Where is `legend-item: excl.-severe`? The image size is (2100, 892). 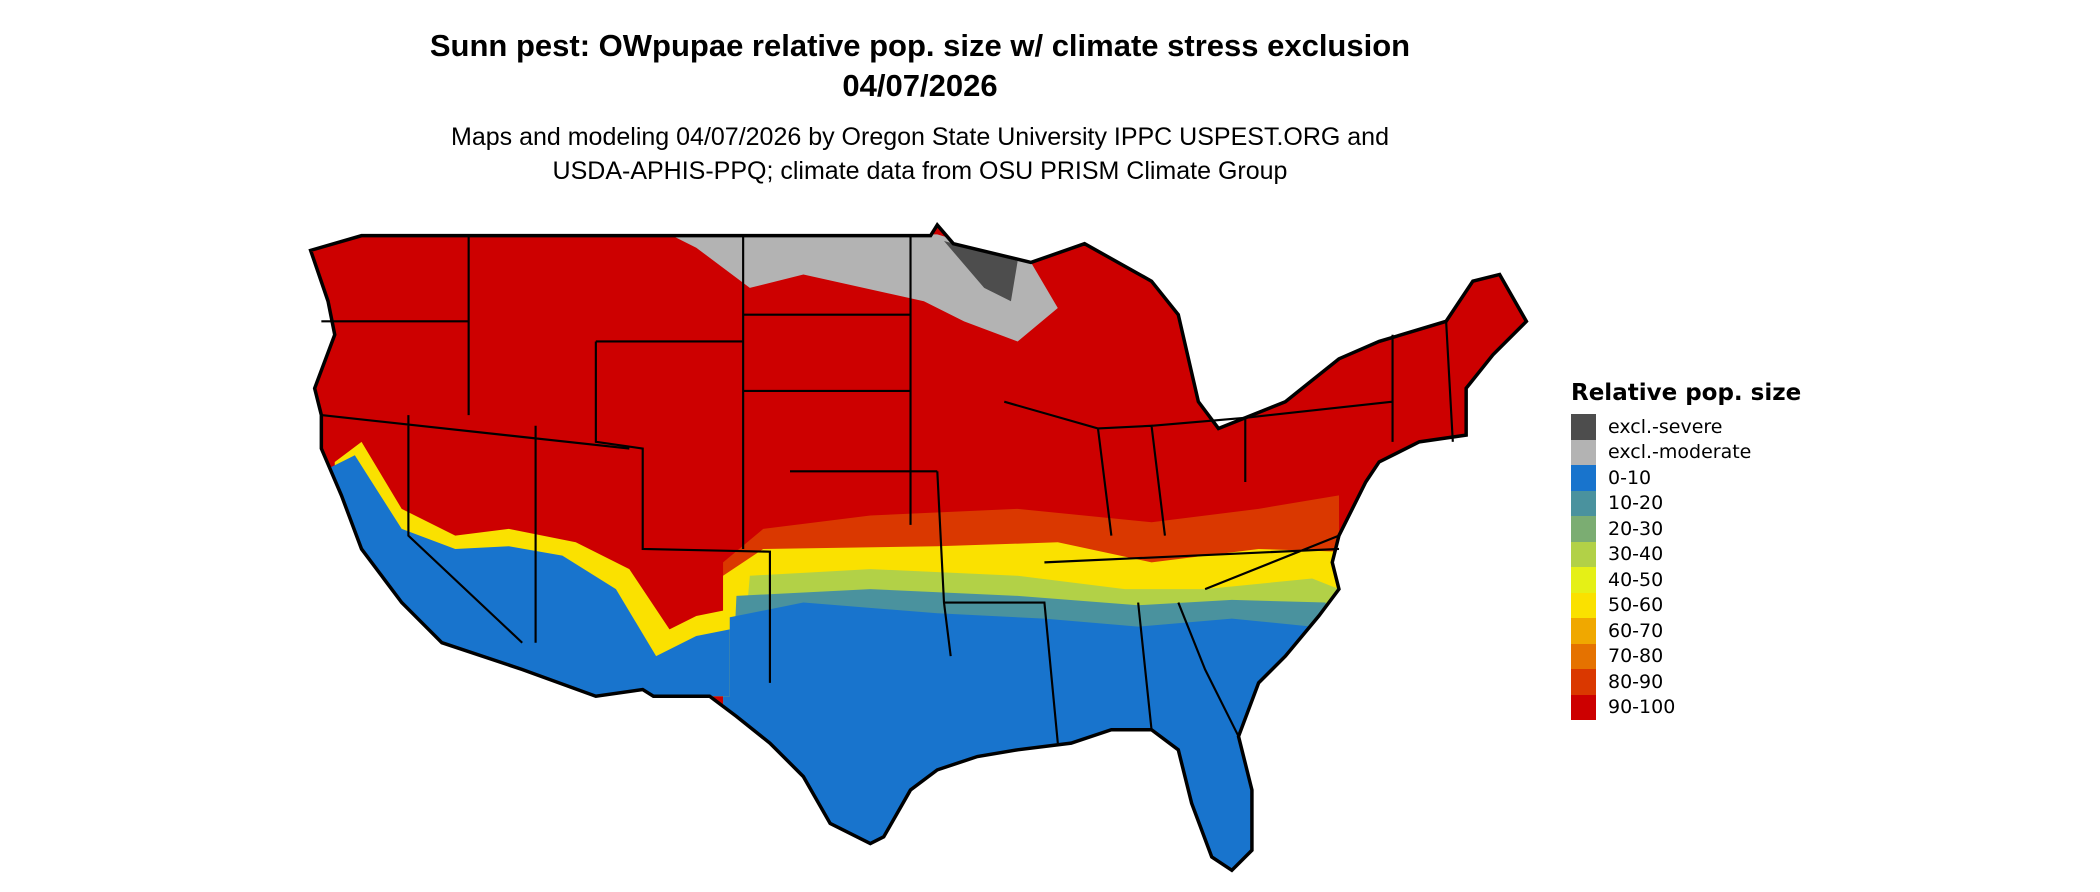
legend-item: excl.-severe is located at coordinates (1686, 427).